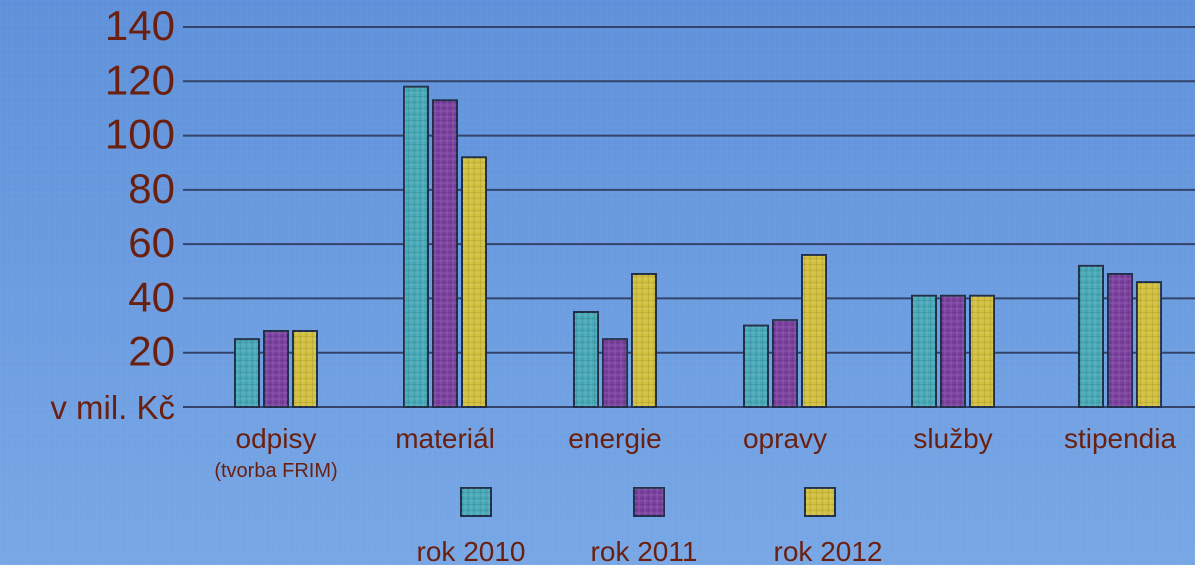 The height and width of the screenshot is (565, 1195). I want to click on category-label: energie, so click(614, 438).